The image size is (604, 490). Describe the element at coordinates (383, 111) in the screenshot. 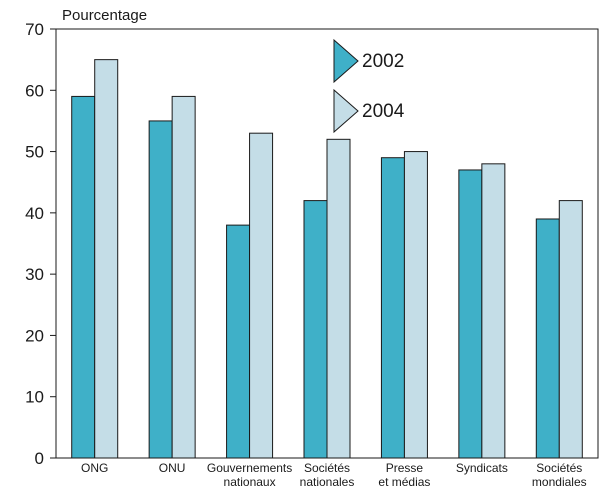

I see `legend-label-2004: 2004` at that location.